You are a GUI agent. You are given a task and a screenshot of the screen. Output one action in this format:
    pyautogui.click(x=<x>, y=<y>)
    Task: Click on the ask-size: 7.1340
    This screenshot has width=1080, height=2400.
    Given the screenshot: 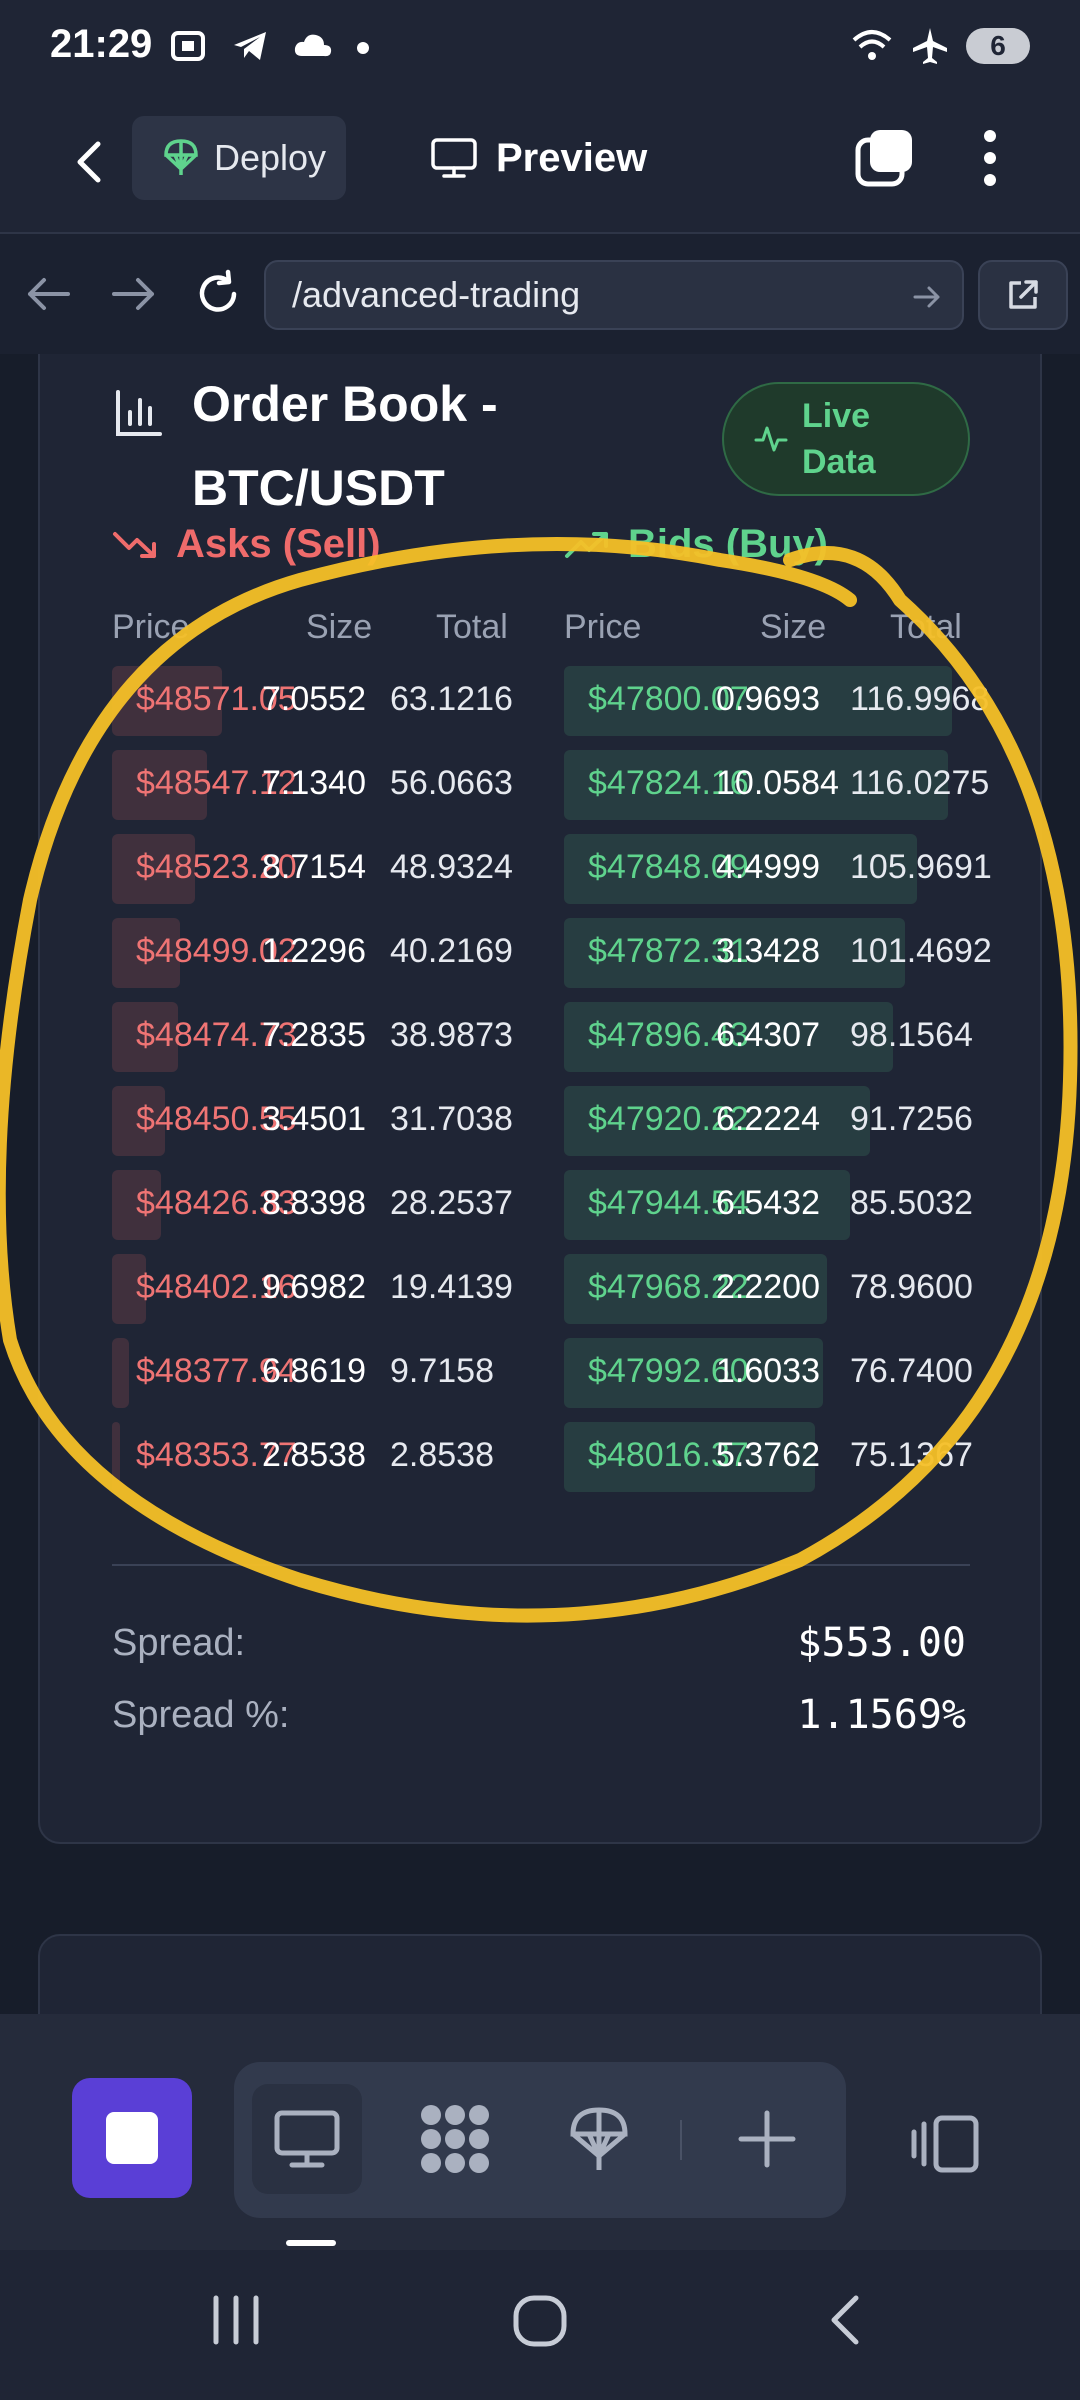 What is the action you would take?
    pyautogui.click(x=314, y=783)
    